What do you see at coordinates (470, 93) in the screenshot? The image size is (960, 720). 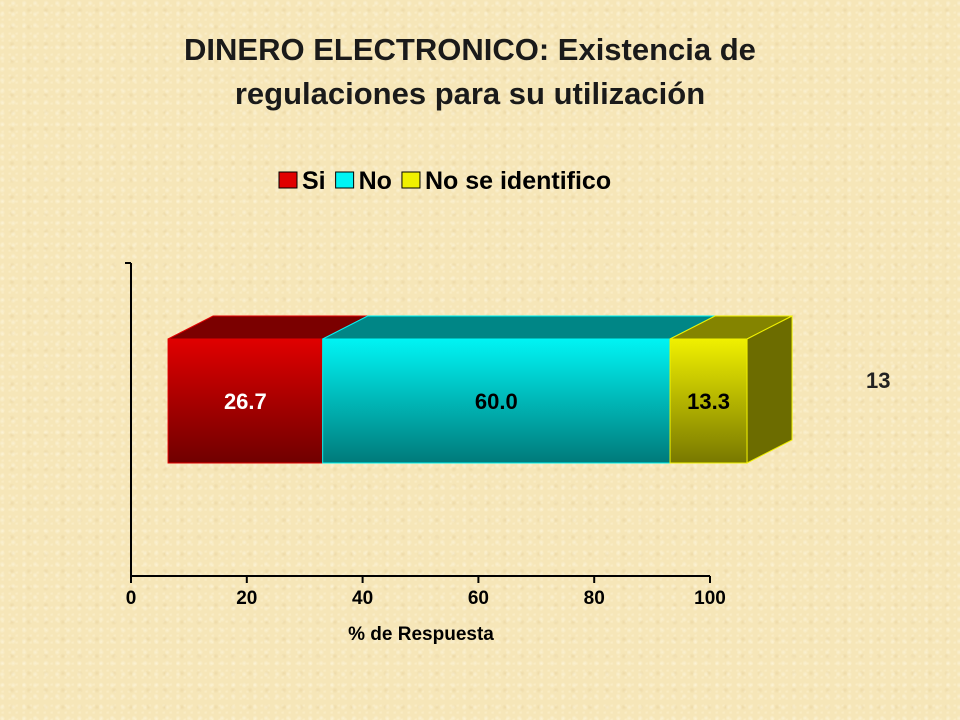 I see `chart-title-line-2: regulaciones para su utilización` at bounding box center [470, 93].